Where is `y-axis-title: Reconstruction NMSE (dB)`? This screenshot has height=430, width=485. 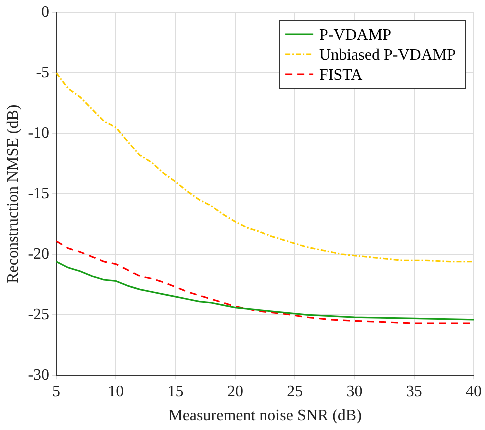
y-axis-title: Reconstruction NMSE (dB) is located at coordinates (13, 194).